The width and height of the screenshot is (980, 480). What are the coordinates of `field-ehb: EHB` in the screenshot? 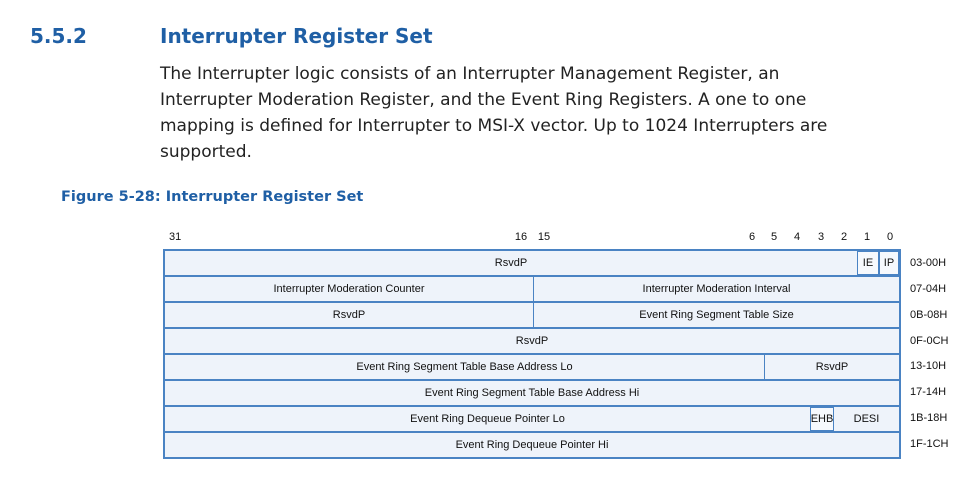 It's located at (822, 419).